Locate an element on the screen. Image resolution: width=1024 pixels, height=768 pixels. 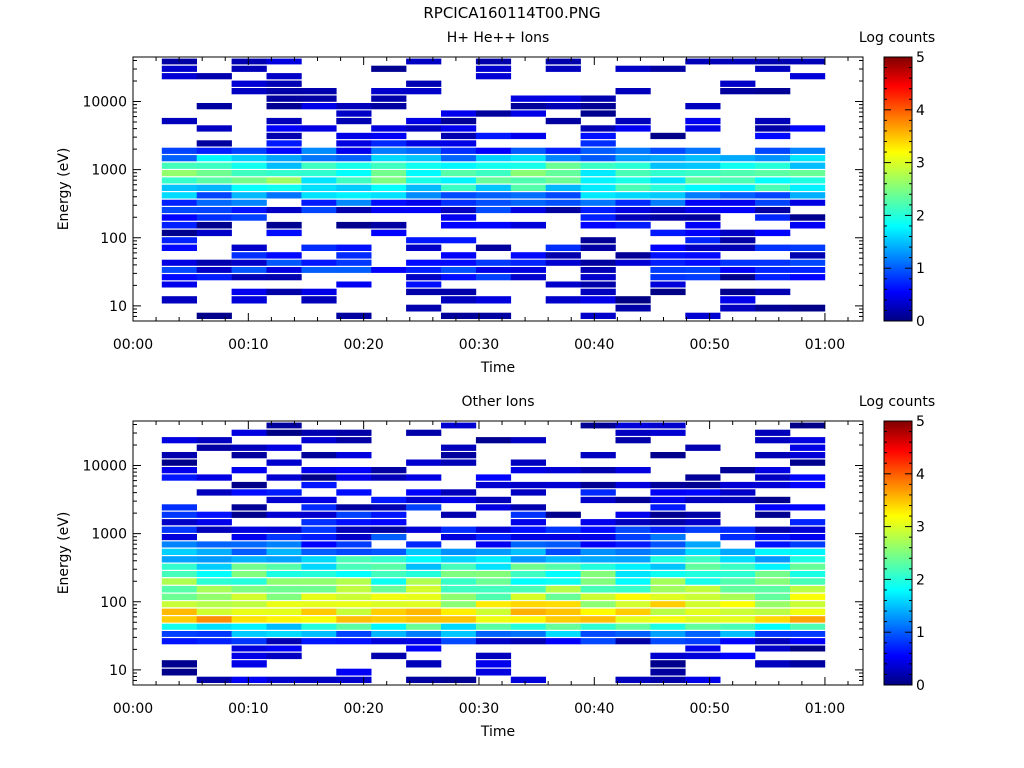
colorbar-tick-label: 0 is located at coordinates (920, 686).